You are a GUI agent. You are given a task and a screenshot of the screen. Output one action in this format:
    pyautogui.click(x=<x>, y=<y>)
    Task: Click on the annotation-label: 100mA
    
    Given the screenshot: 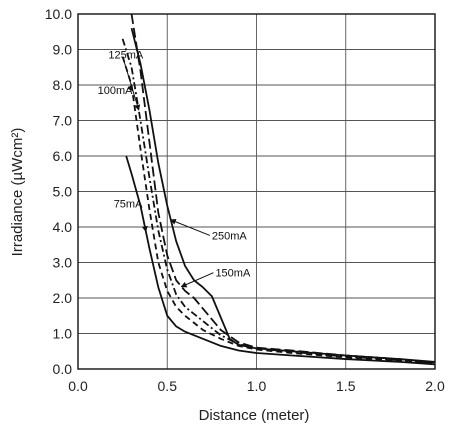 What is the action you would take?
    pyautogui.click(x=116, y=91)
    